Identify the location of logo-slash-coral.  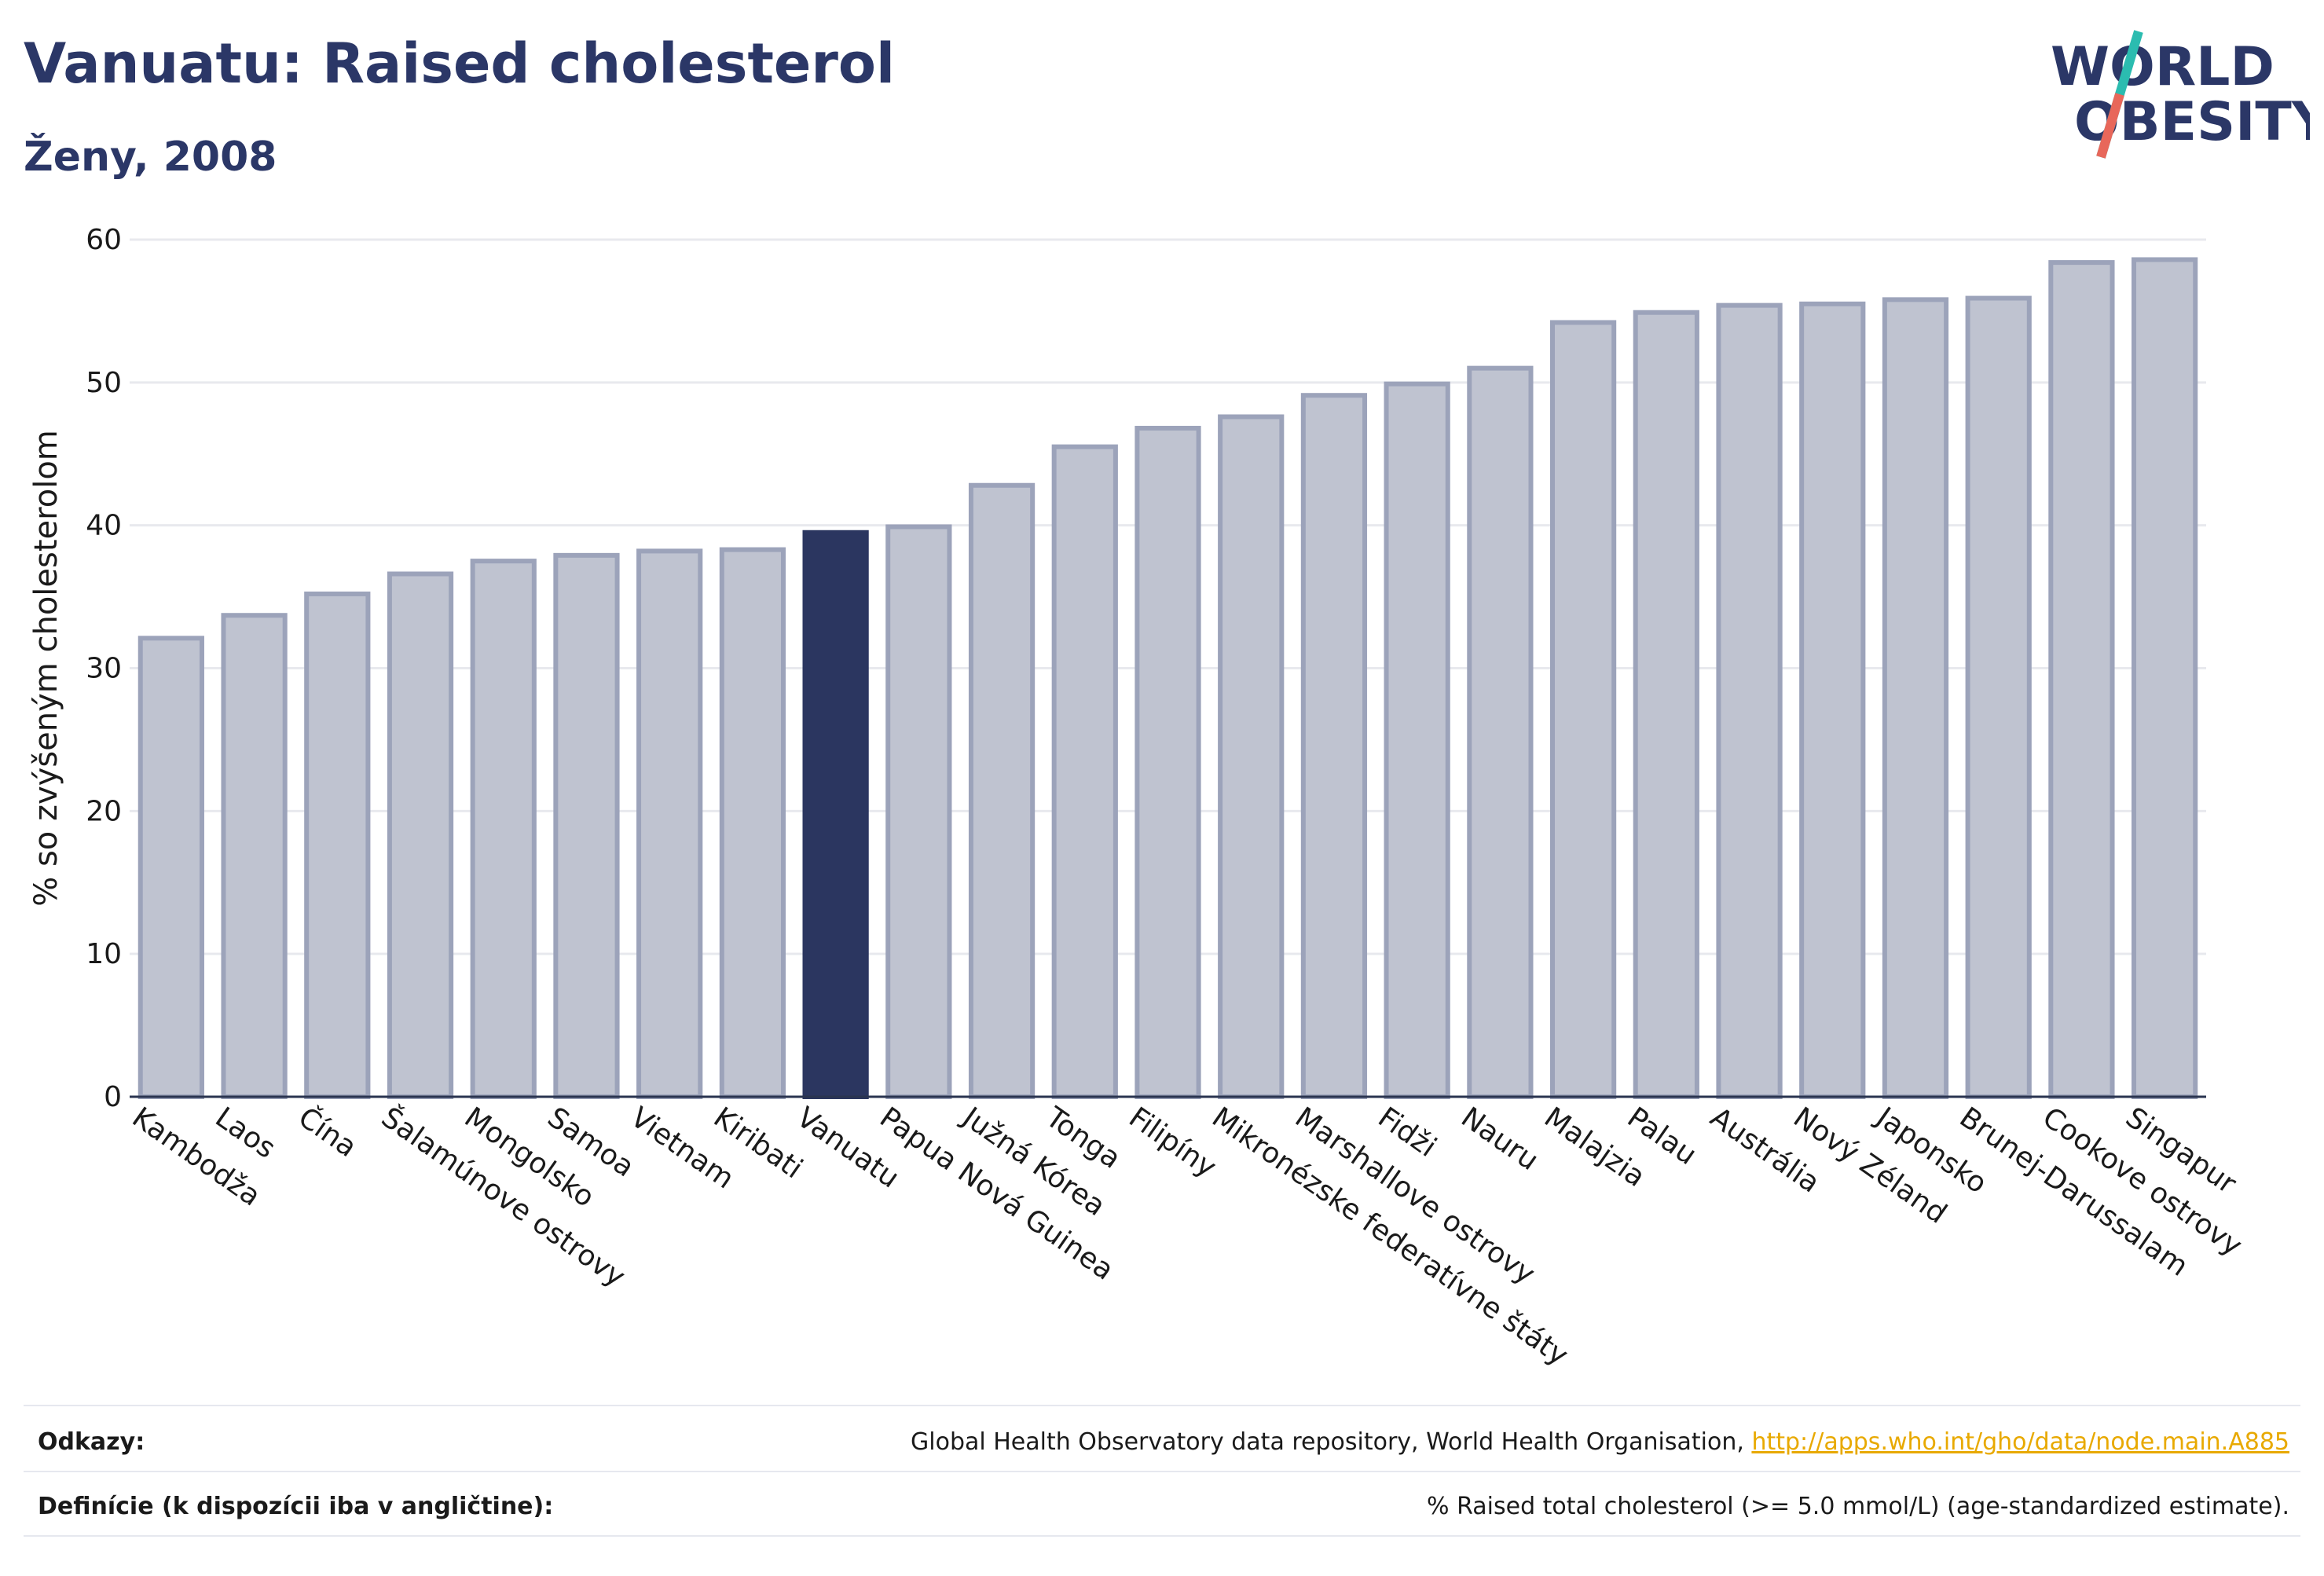
(2110, 126).